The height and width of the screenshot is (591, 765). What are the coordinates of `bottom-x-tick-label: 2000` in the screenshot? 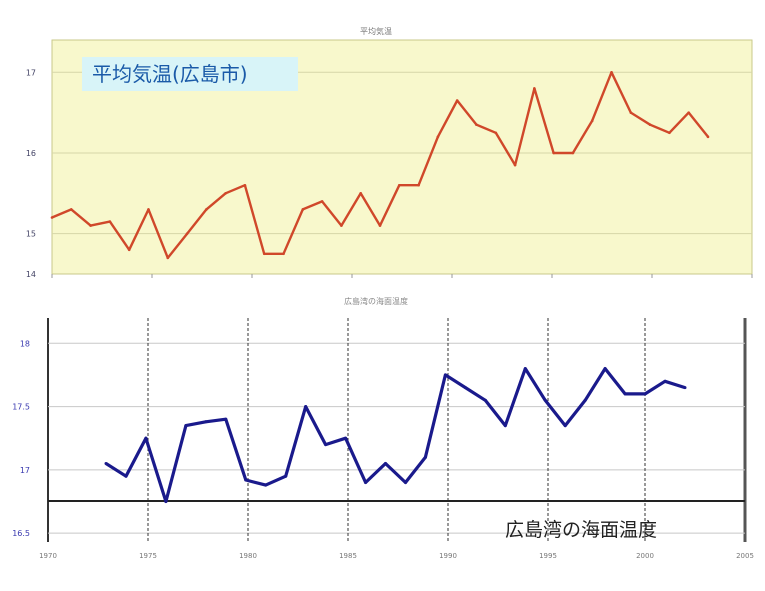 It's located at (645, 556).